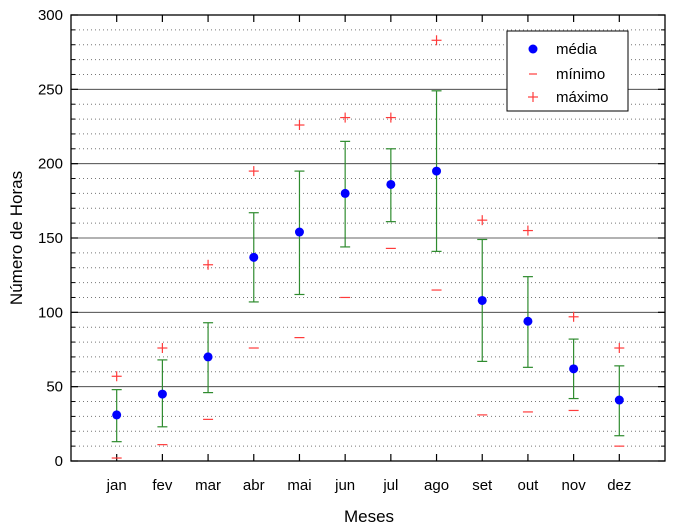  What do you see at coordinates (345, 193) in the screenshot?
I see `mean-point-jun` at bounding box center [345, 193].